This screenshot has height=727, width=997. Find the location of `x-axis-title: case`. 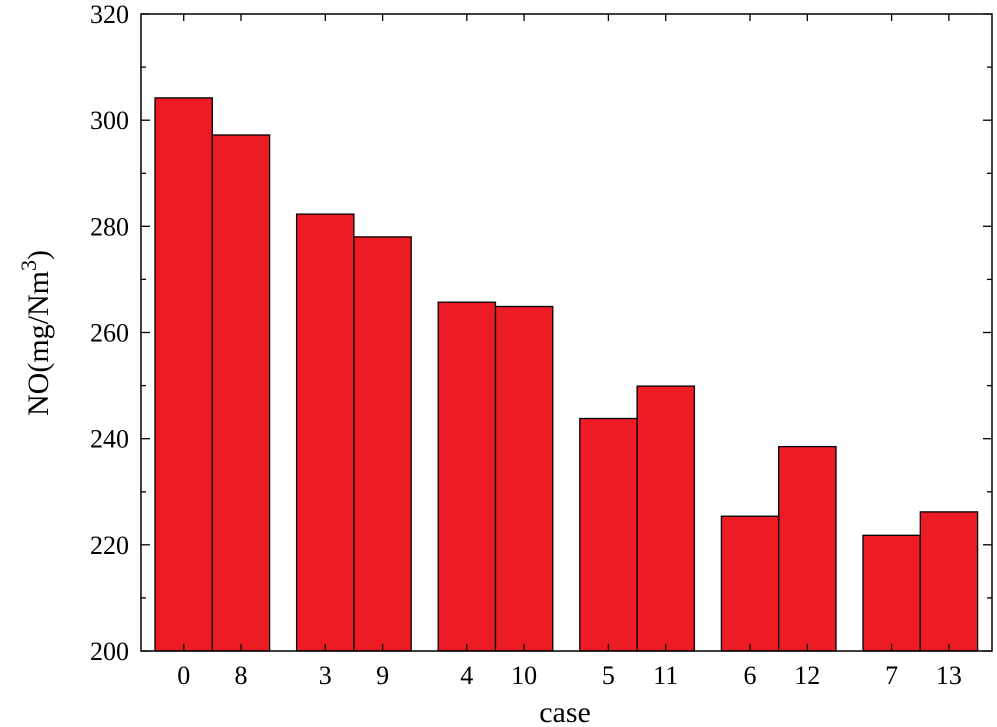

x-axis-title: case is located at coordinates (565, 711).